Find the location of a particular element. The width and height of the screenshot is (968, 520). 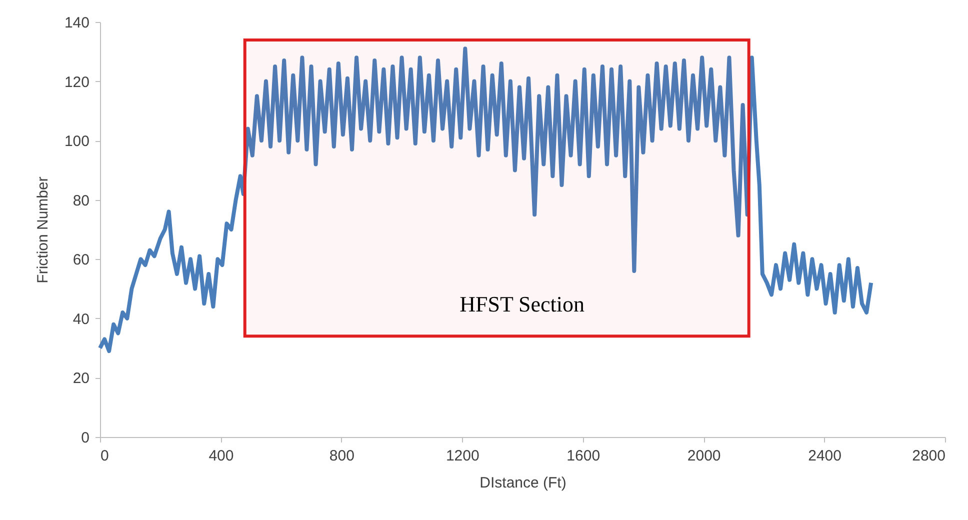

y-tick-label: 140 is located at coordinates (77, 23).